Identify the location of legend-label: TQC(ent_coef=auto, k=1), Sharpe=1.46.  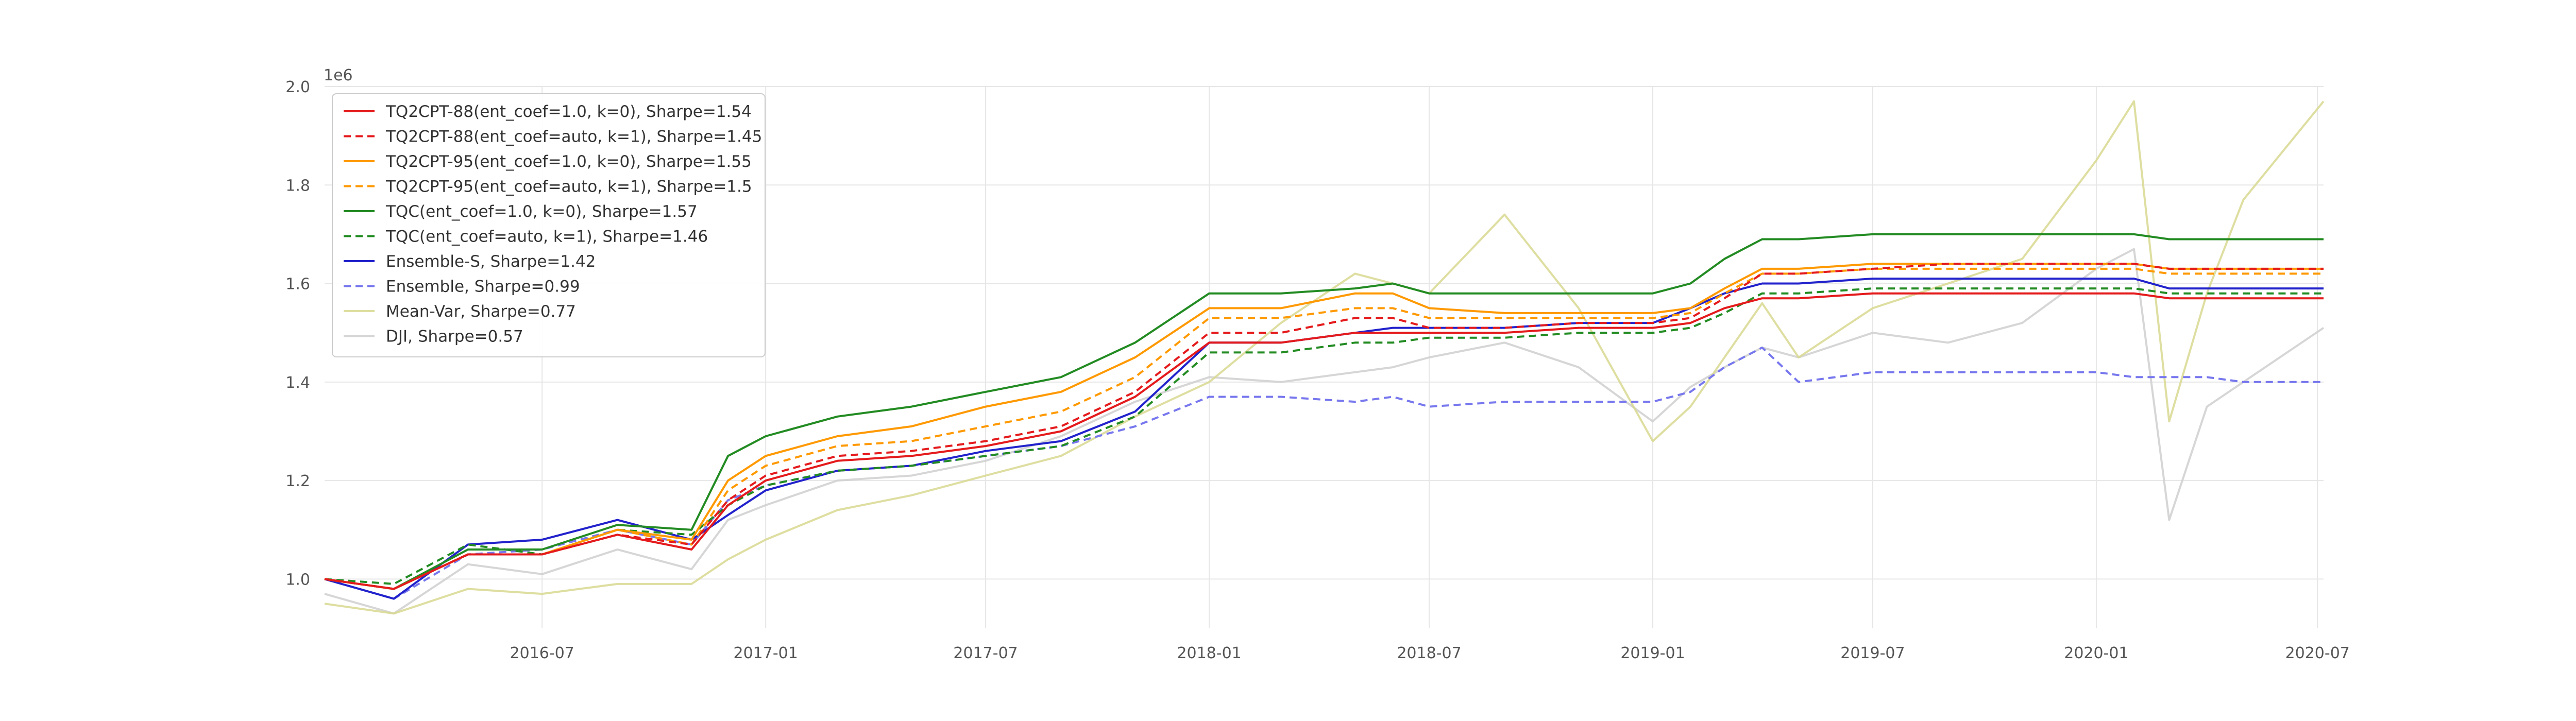
(546, 237).